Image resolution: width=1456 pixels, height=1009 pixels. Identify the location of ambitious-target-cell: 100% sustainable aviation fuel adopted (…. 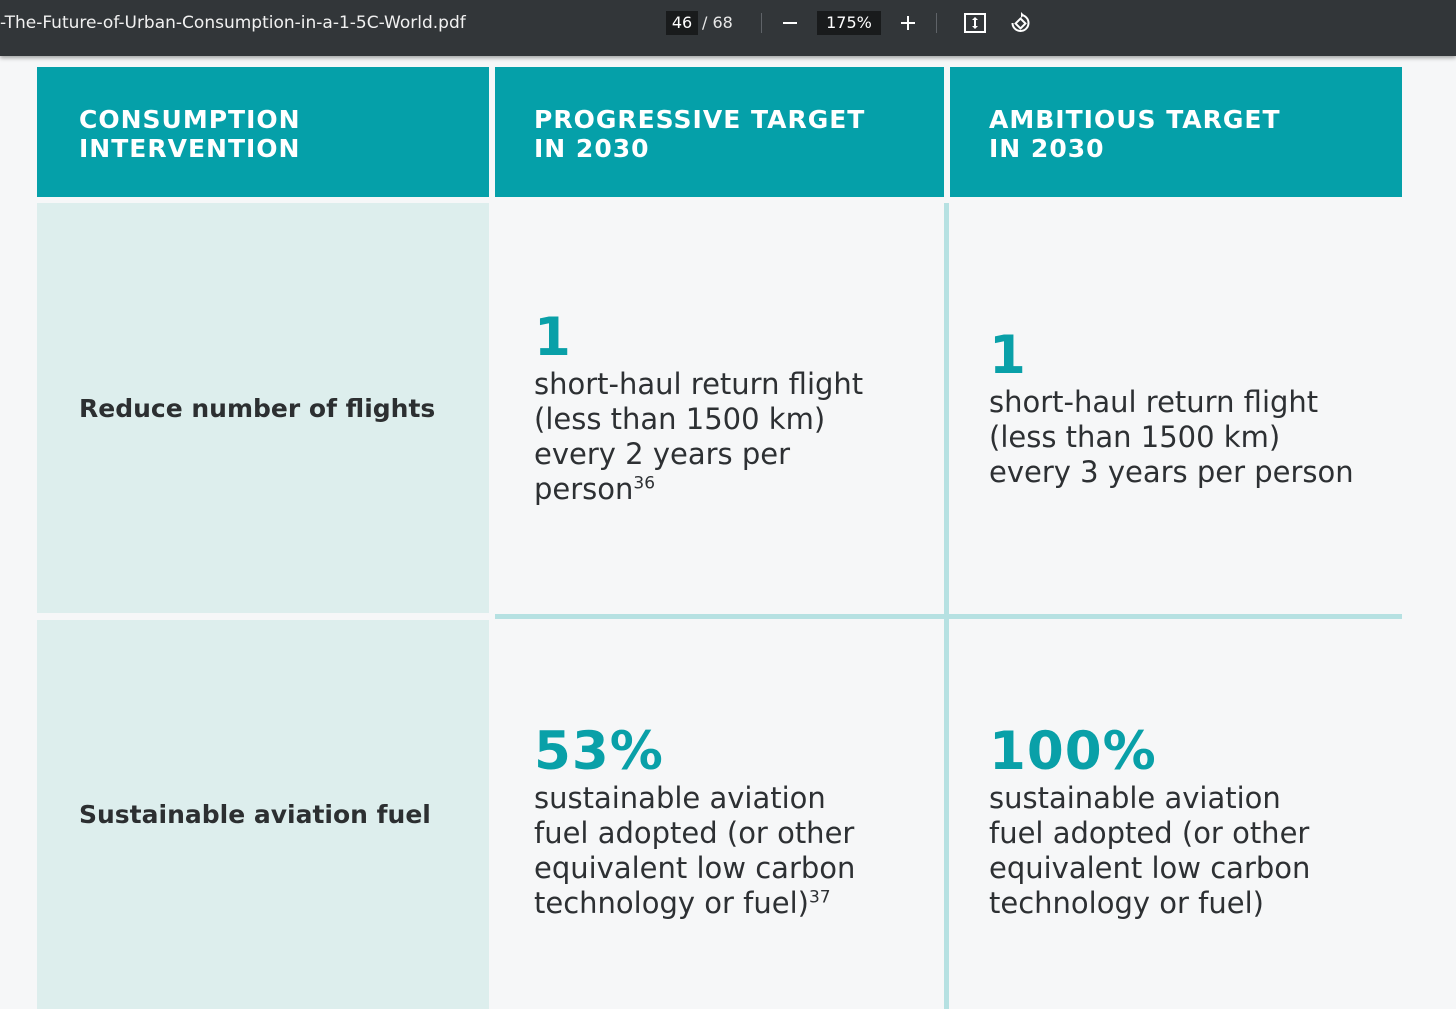
(1176, 814).